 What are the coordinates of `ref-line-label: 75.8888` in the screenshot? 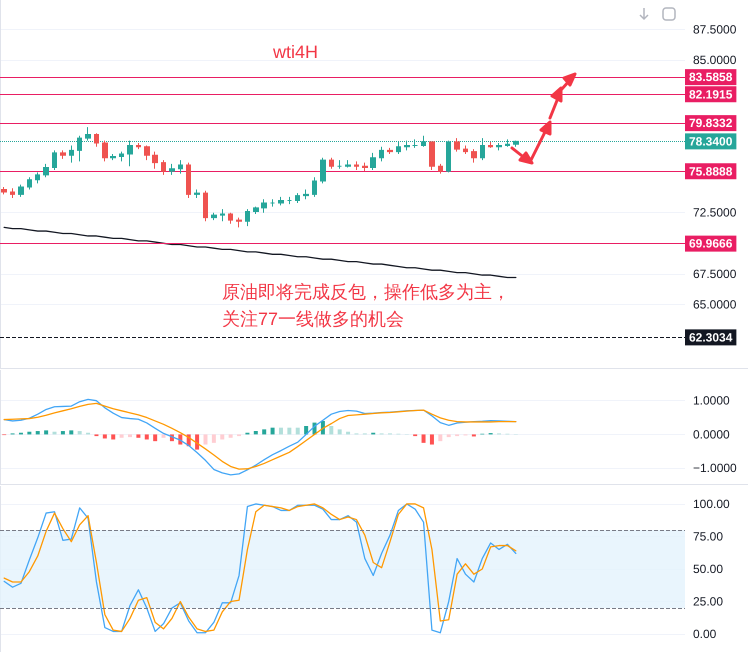 It's located at (711, 171).